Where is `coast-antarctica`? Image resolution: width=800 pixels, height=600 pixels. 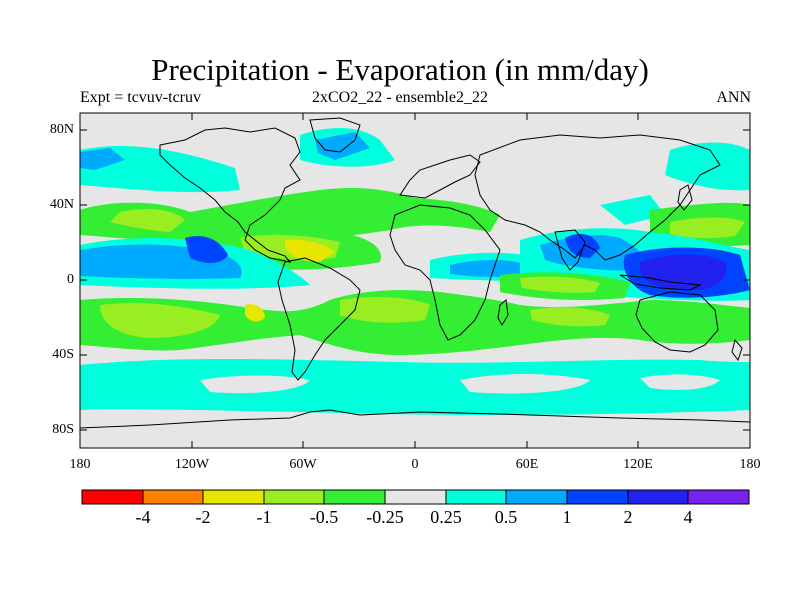 coast-antarctica is located at coordinates (415, 419).